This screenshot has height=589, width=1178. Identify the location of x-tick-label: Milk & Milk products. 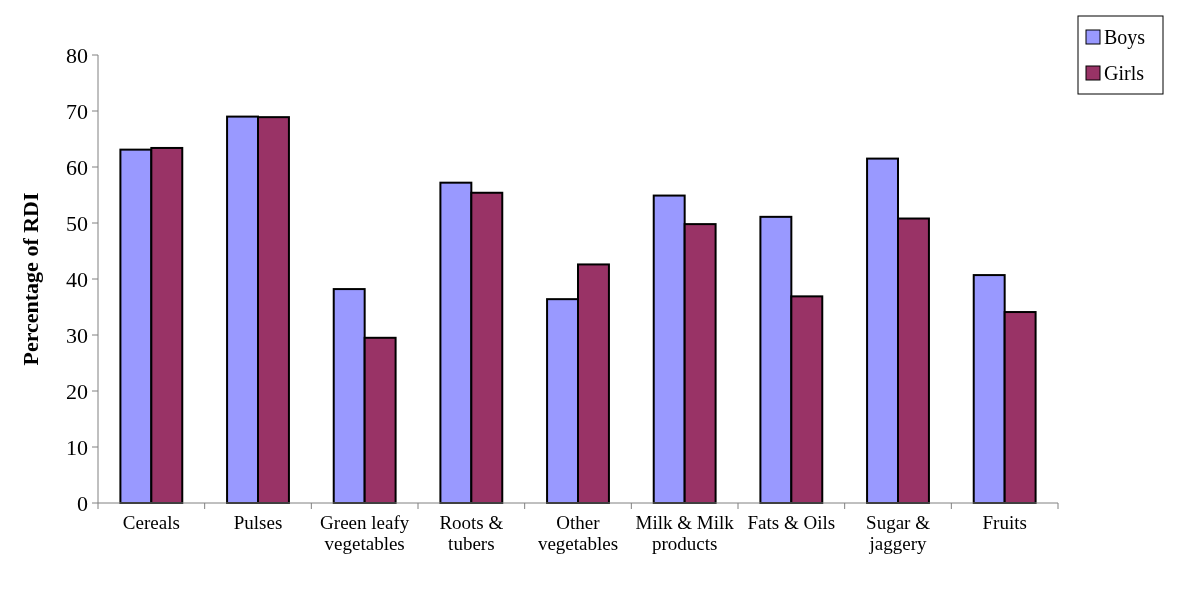
(685, 533).